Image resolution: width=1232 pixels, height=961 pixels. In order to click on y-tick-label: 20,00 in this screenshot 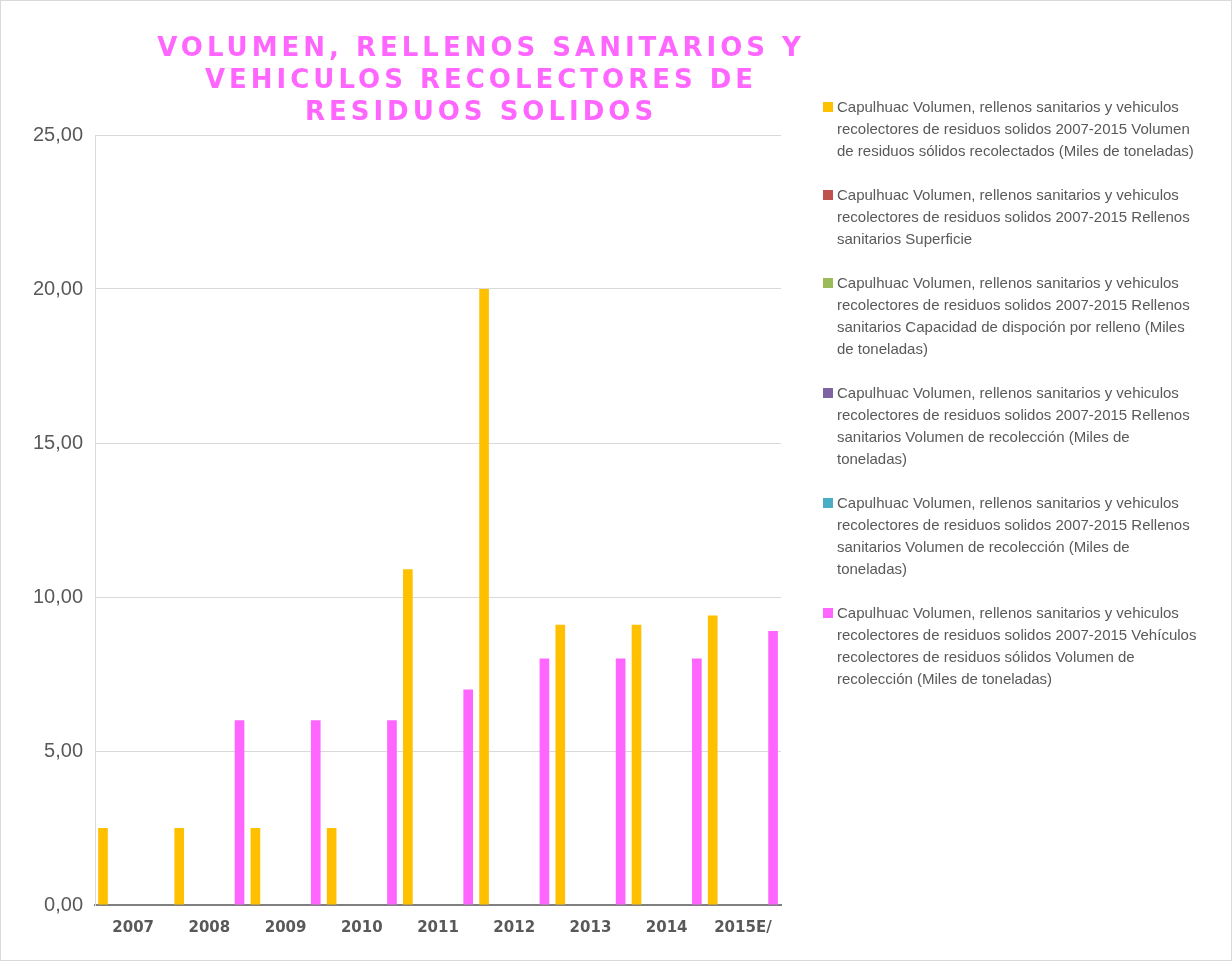, I will do `click(58, 287)`.